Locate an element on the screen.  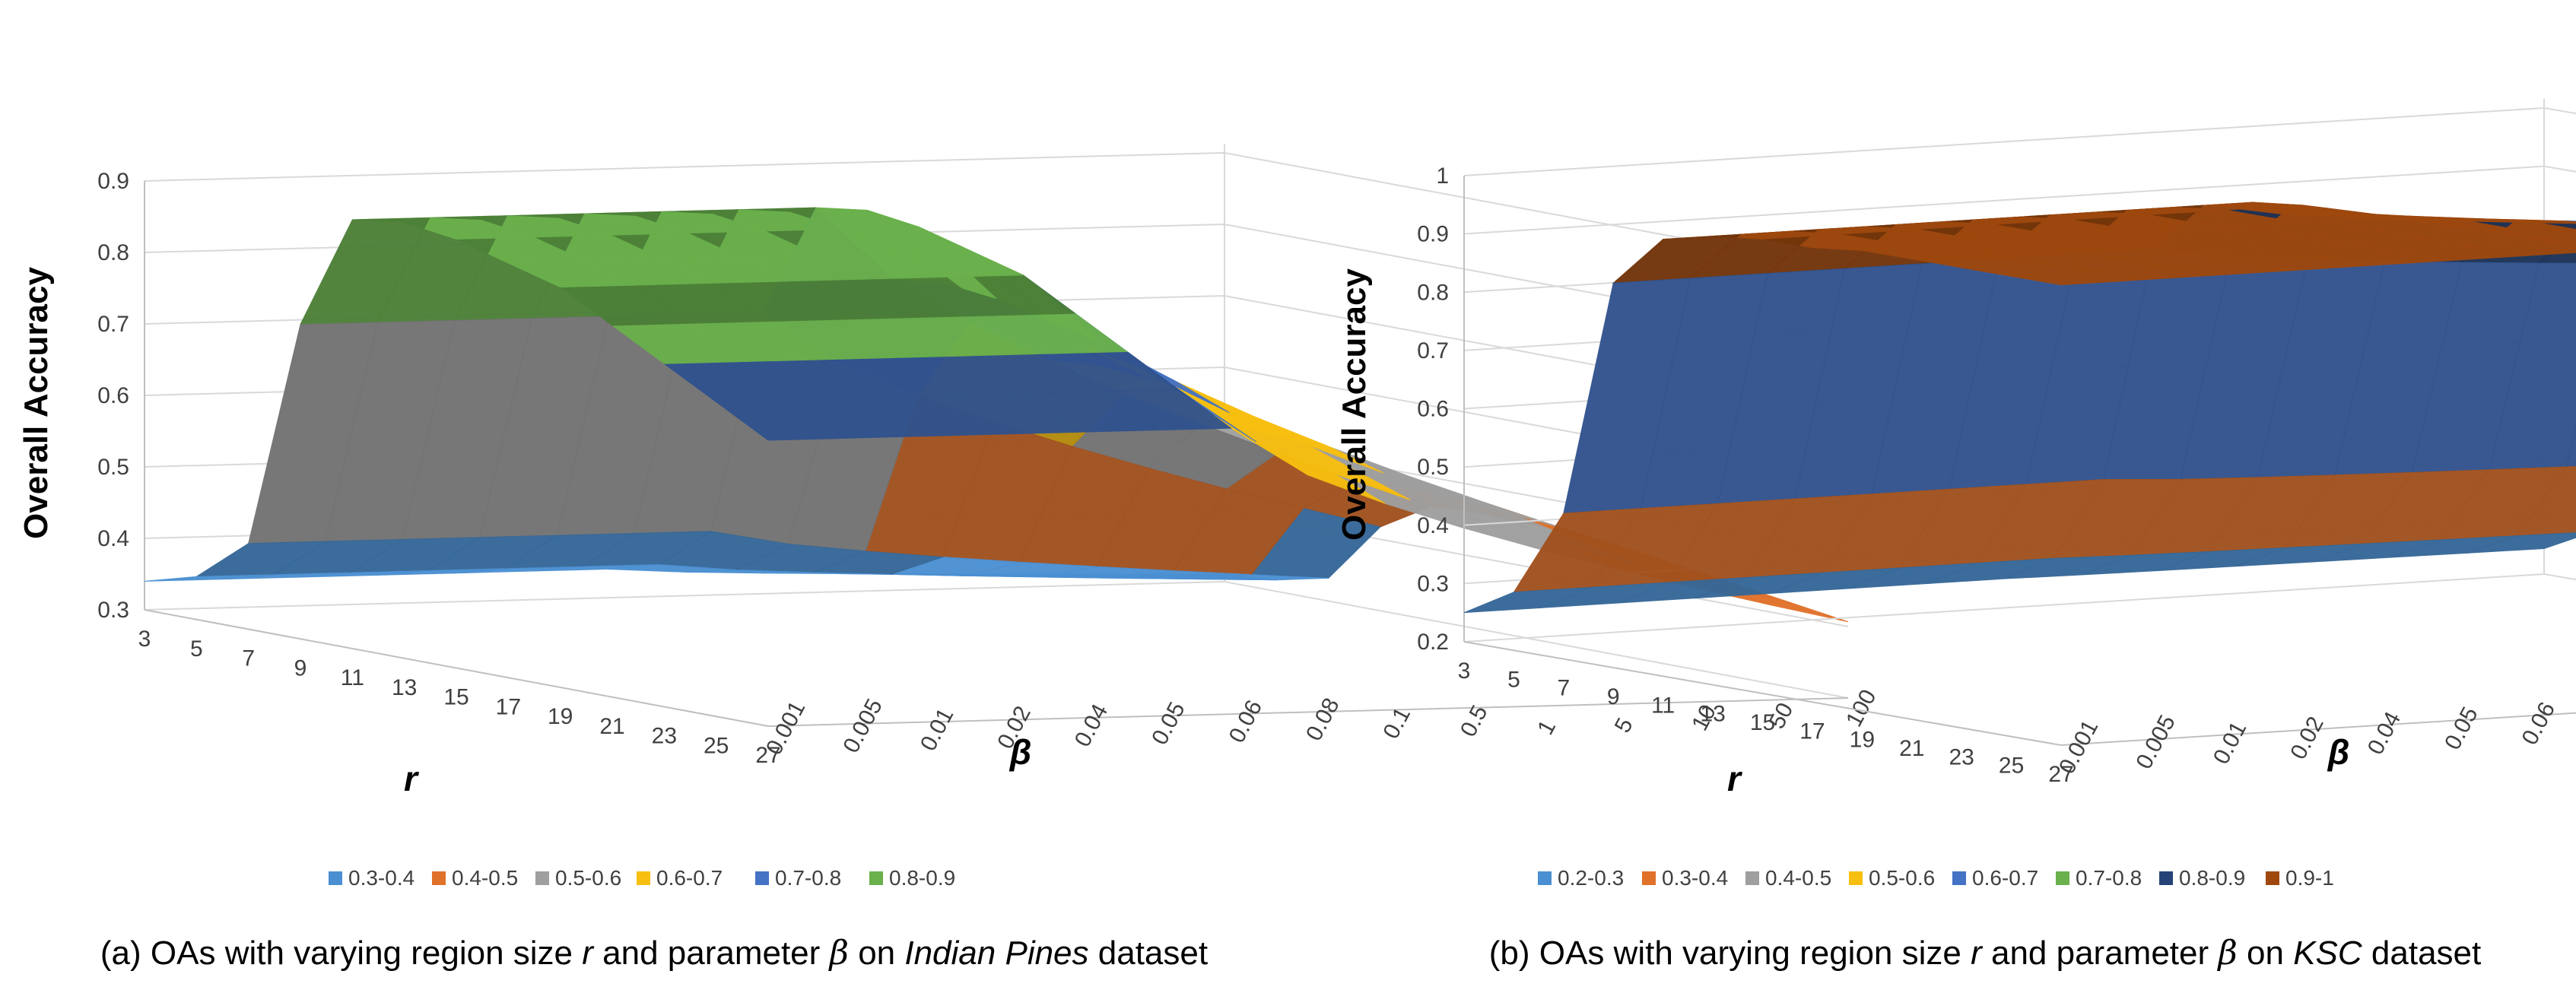
gridline is located at coordinates (2019, 141).